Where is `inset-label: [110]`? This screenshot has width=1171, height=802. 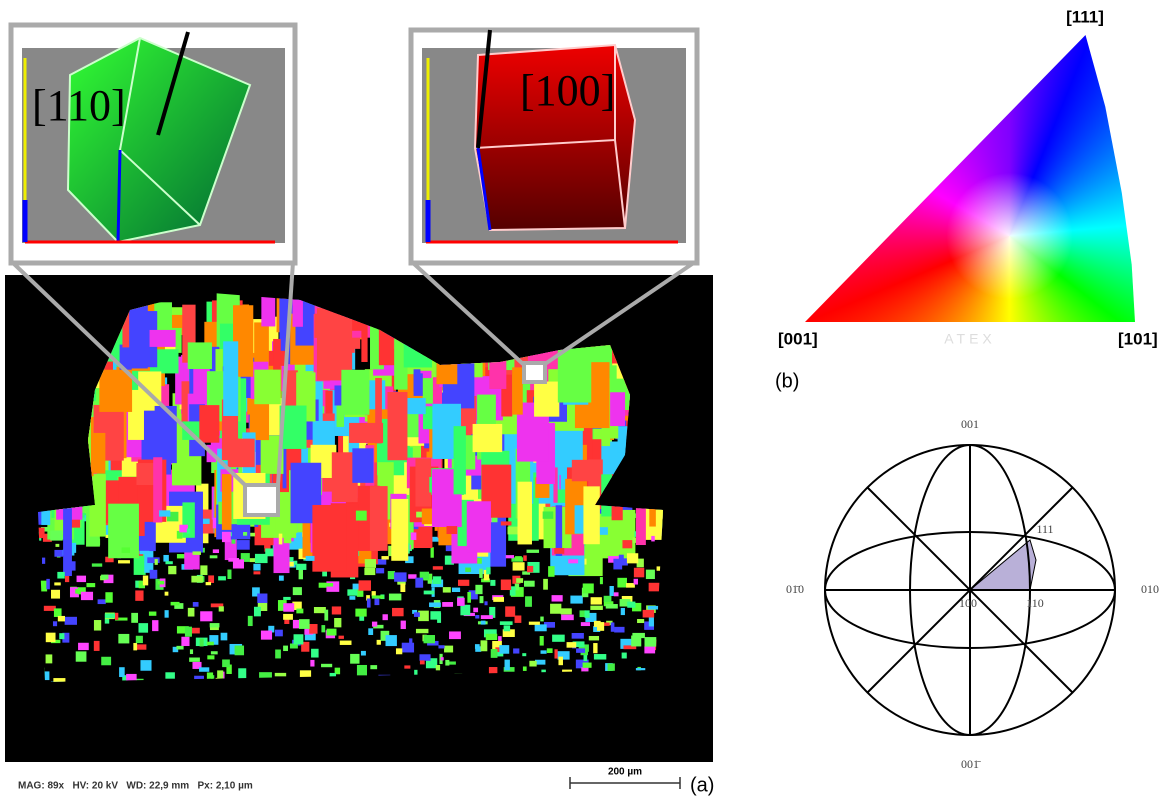 inset-label: [110] is located at coordinates (79, 105).